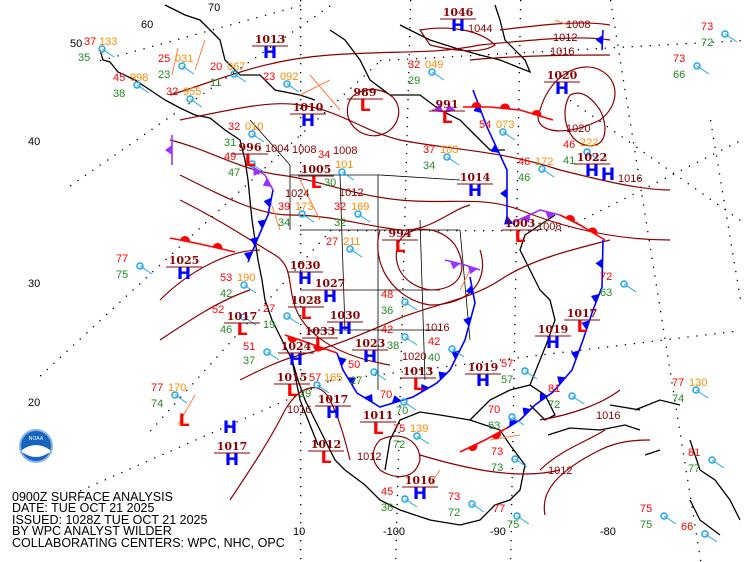 The width and height of the screenshot is (748, 562). What do you see at coordinates (267, 182) in the screenshot?
I see `occluded-front-barb` at bounding box center [267, 182].